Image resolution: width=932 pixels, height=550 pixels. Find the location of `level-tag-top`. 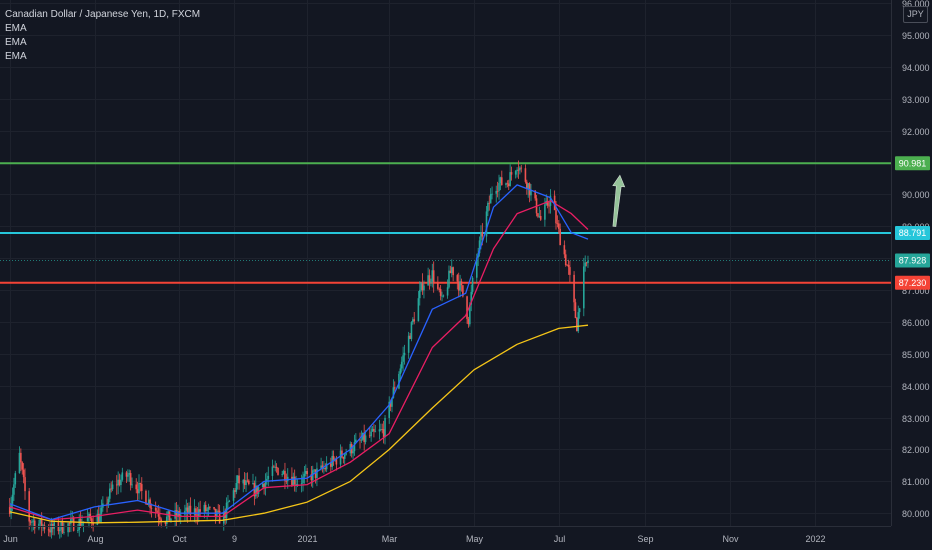

level-tag-top is located at coordinates (912, 163).